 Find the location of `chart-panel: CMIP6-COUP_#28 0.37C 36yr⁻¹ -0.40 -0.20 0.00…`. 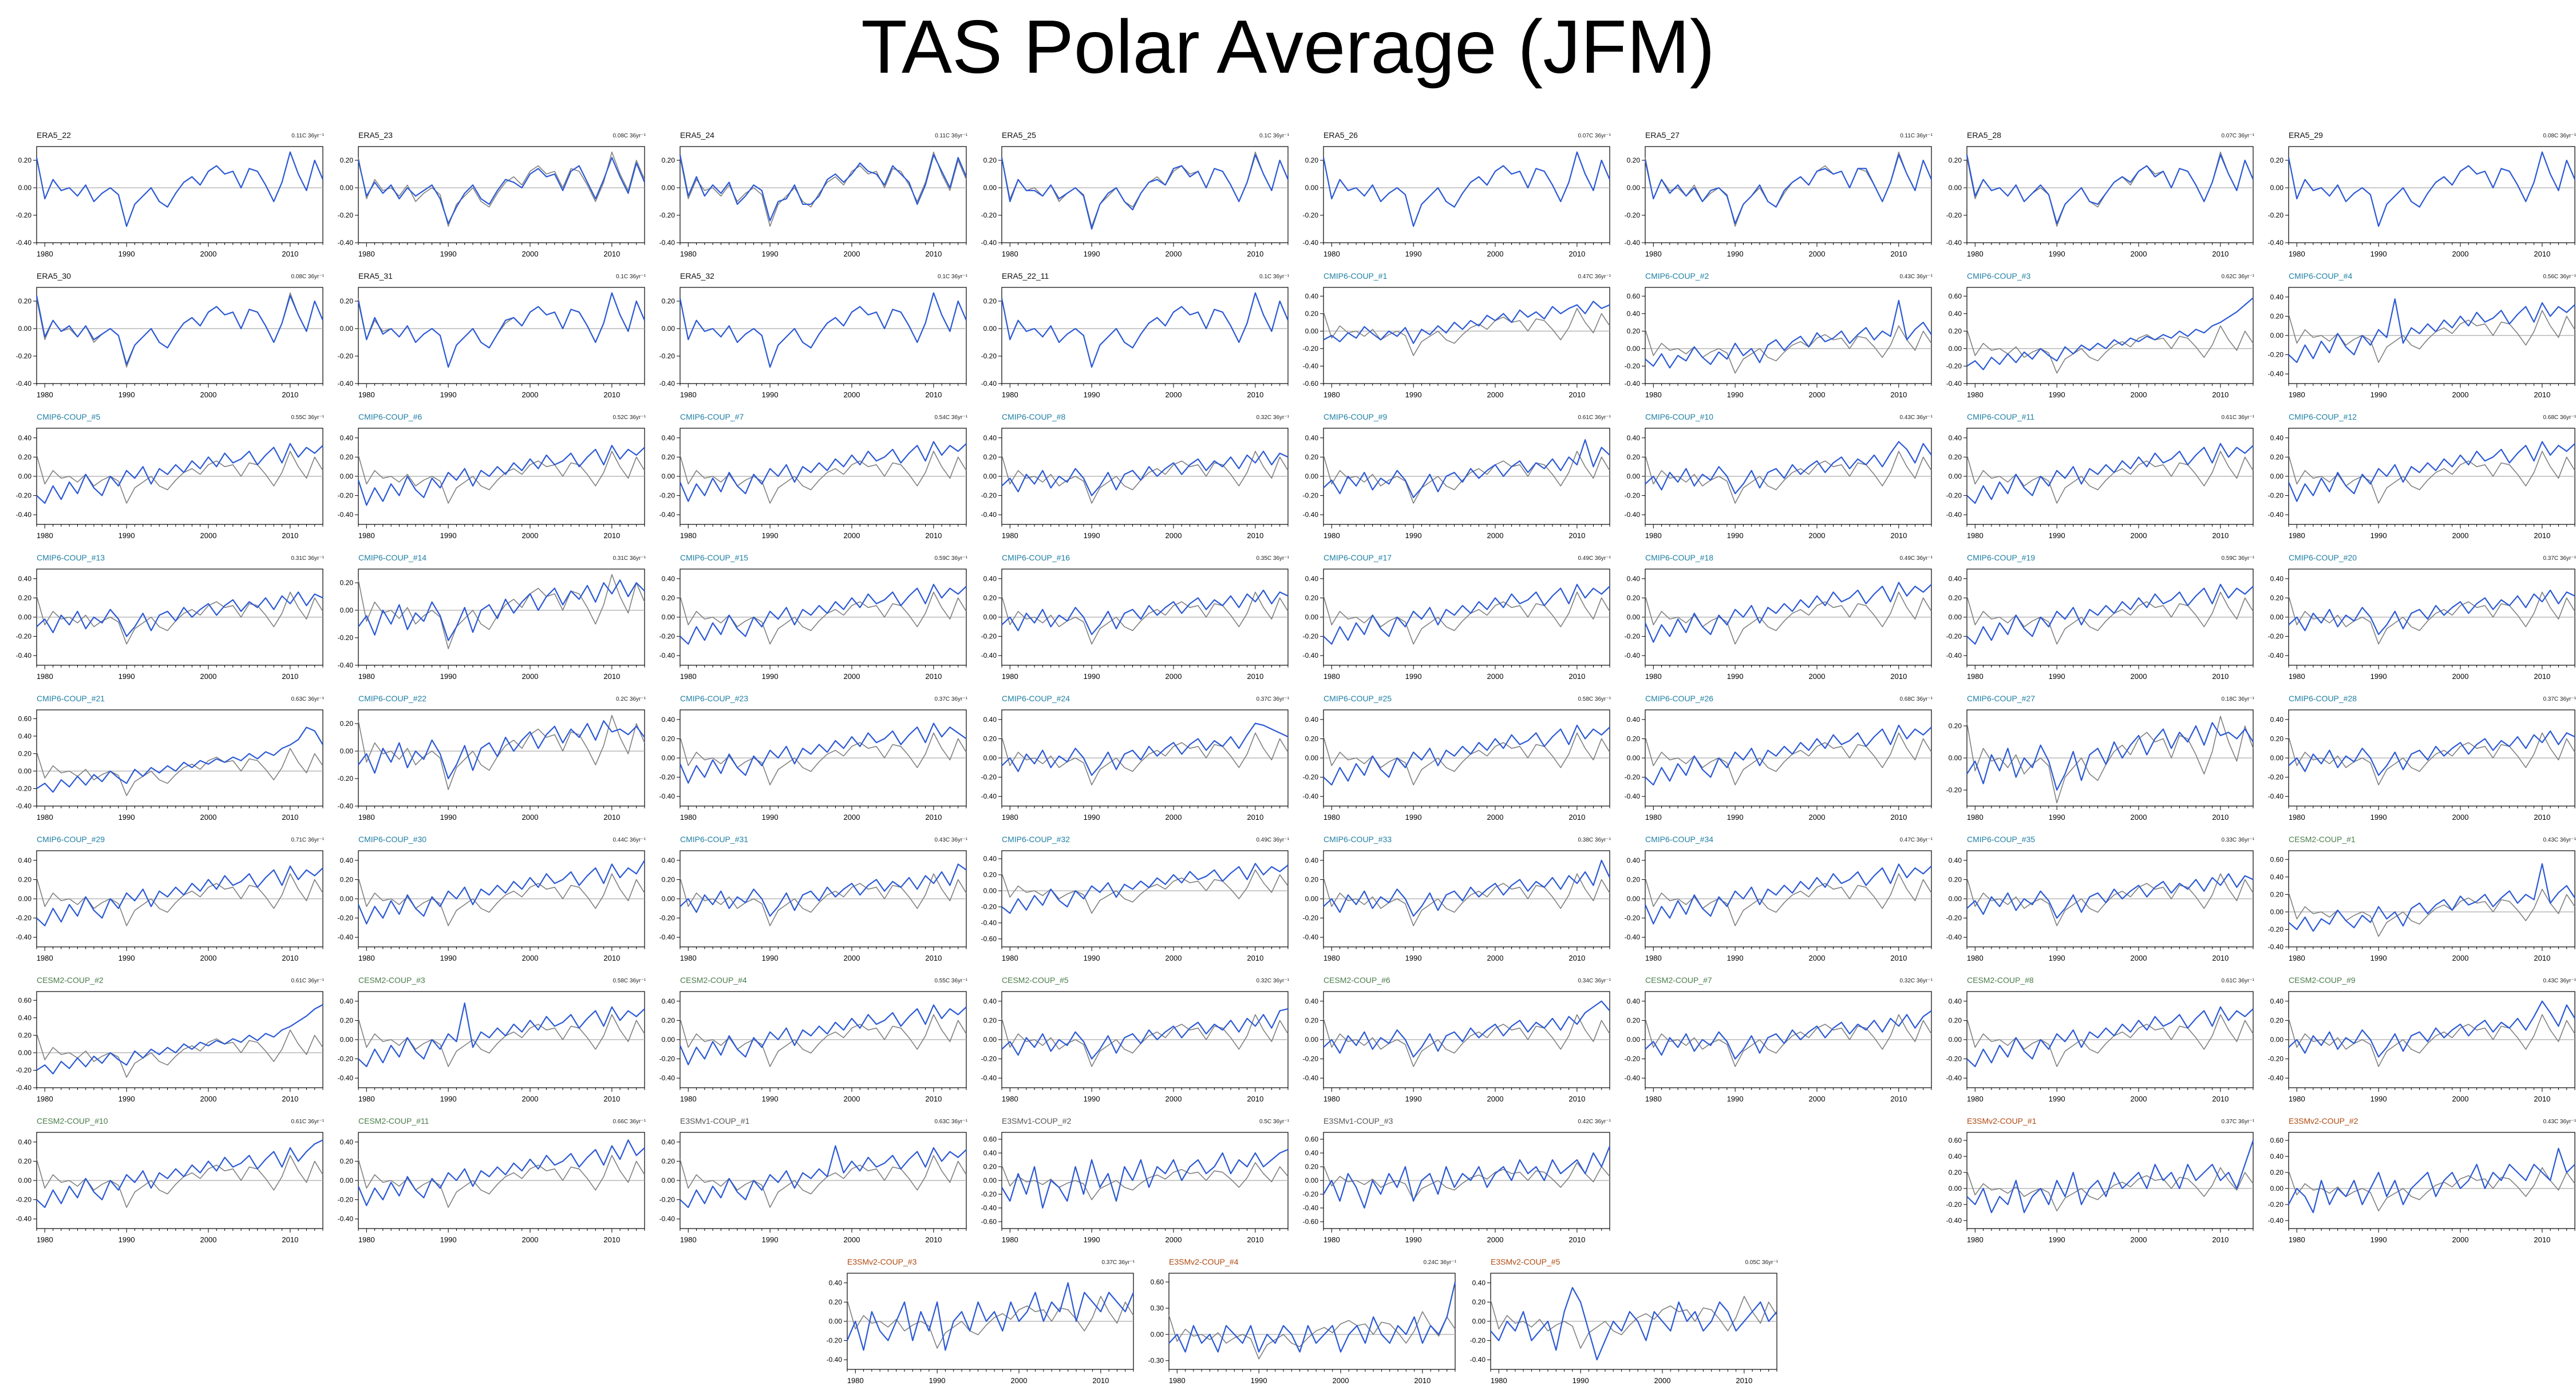

chart-panel: CMIP6-COUP_#28 0.37C 36yr⁻¹ -0.40 -0.20 0.00… is located at coordinates (2415, 761).